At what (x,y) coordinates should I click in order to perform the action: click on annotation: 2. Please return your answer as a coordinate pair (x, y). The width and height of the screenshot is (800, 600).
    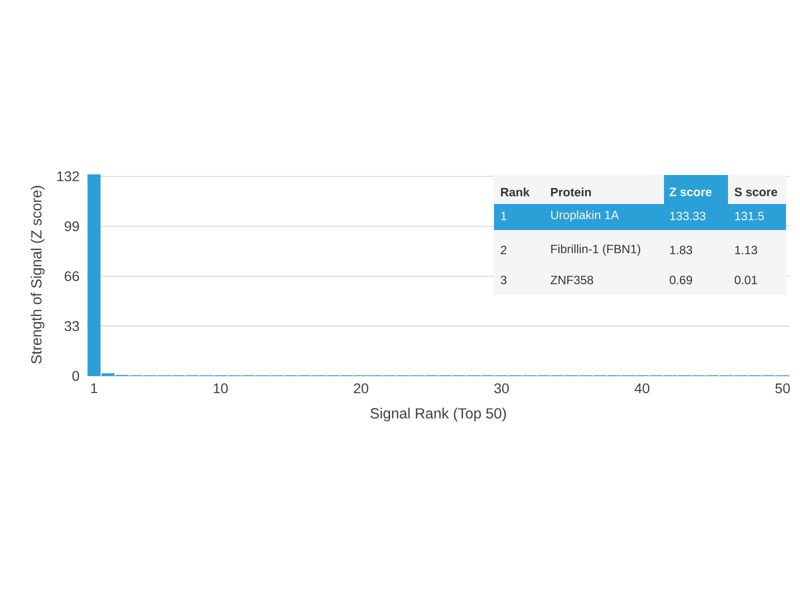
    Looking at the image, I should click on (503, 250).